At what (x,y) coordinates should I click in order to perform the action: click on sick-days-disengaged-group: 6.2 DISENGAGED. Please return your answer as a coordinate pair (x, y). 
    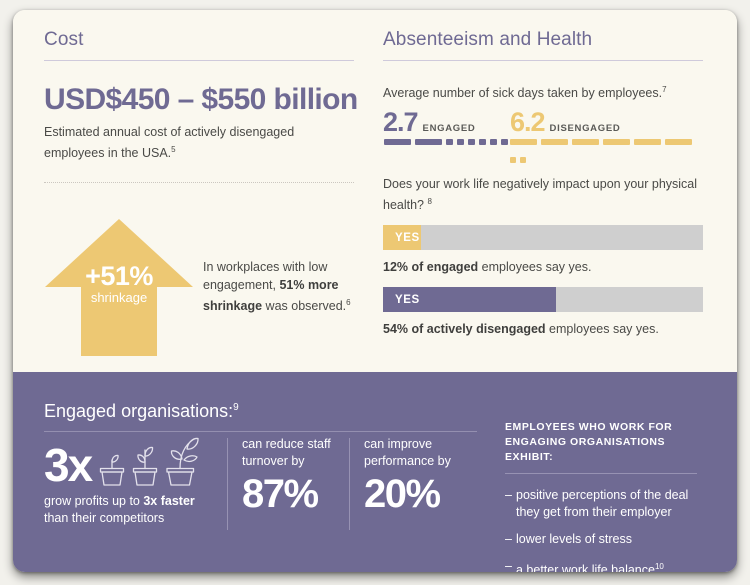
    Looking at the image, I should click on (565, 122).